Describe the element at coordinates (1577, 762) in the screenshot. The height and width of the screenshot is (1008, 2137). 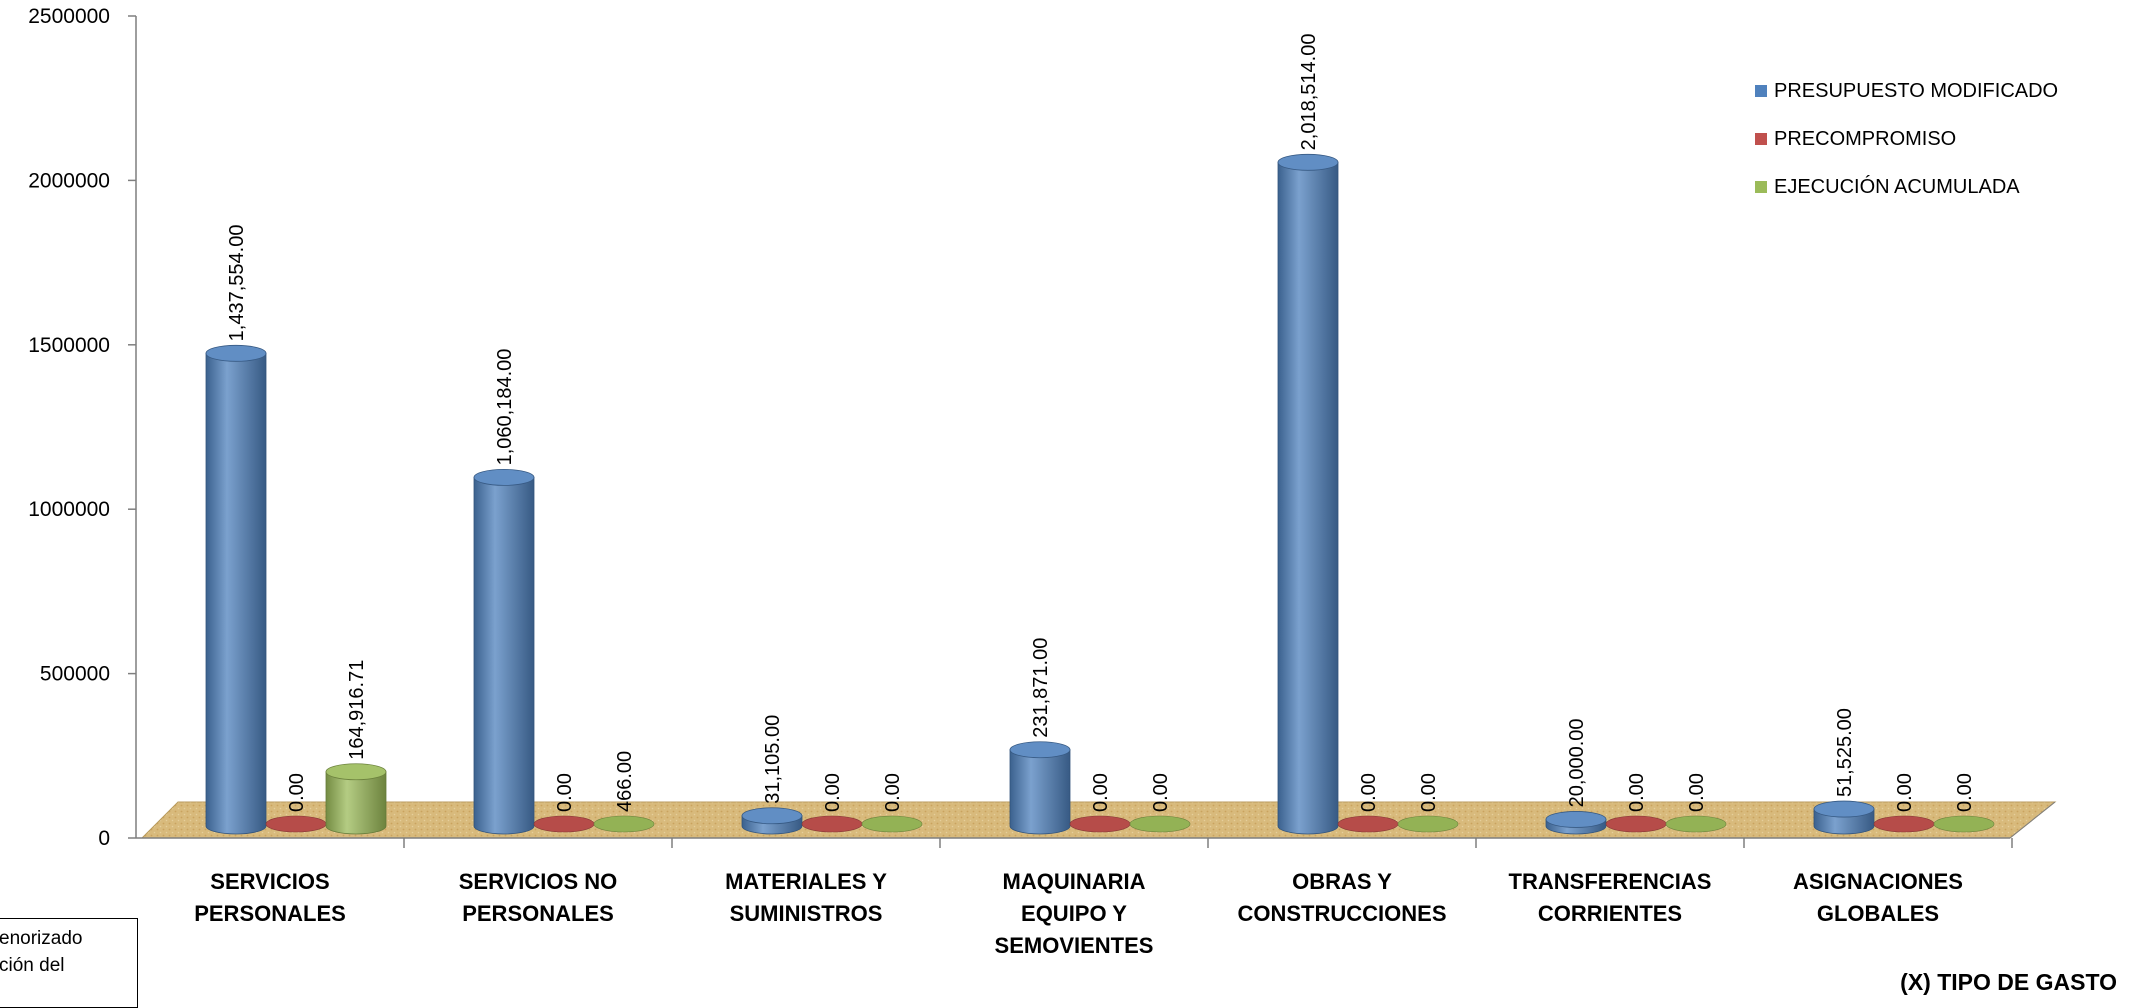
I see `data-label: 20,000.00` at that location.